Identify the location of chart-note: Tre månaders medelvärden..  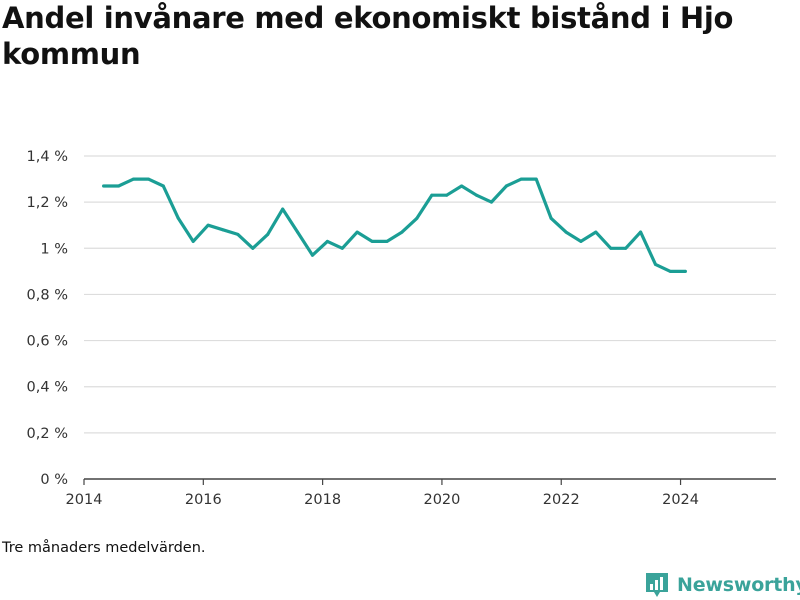
(104, 548).